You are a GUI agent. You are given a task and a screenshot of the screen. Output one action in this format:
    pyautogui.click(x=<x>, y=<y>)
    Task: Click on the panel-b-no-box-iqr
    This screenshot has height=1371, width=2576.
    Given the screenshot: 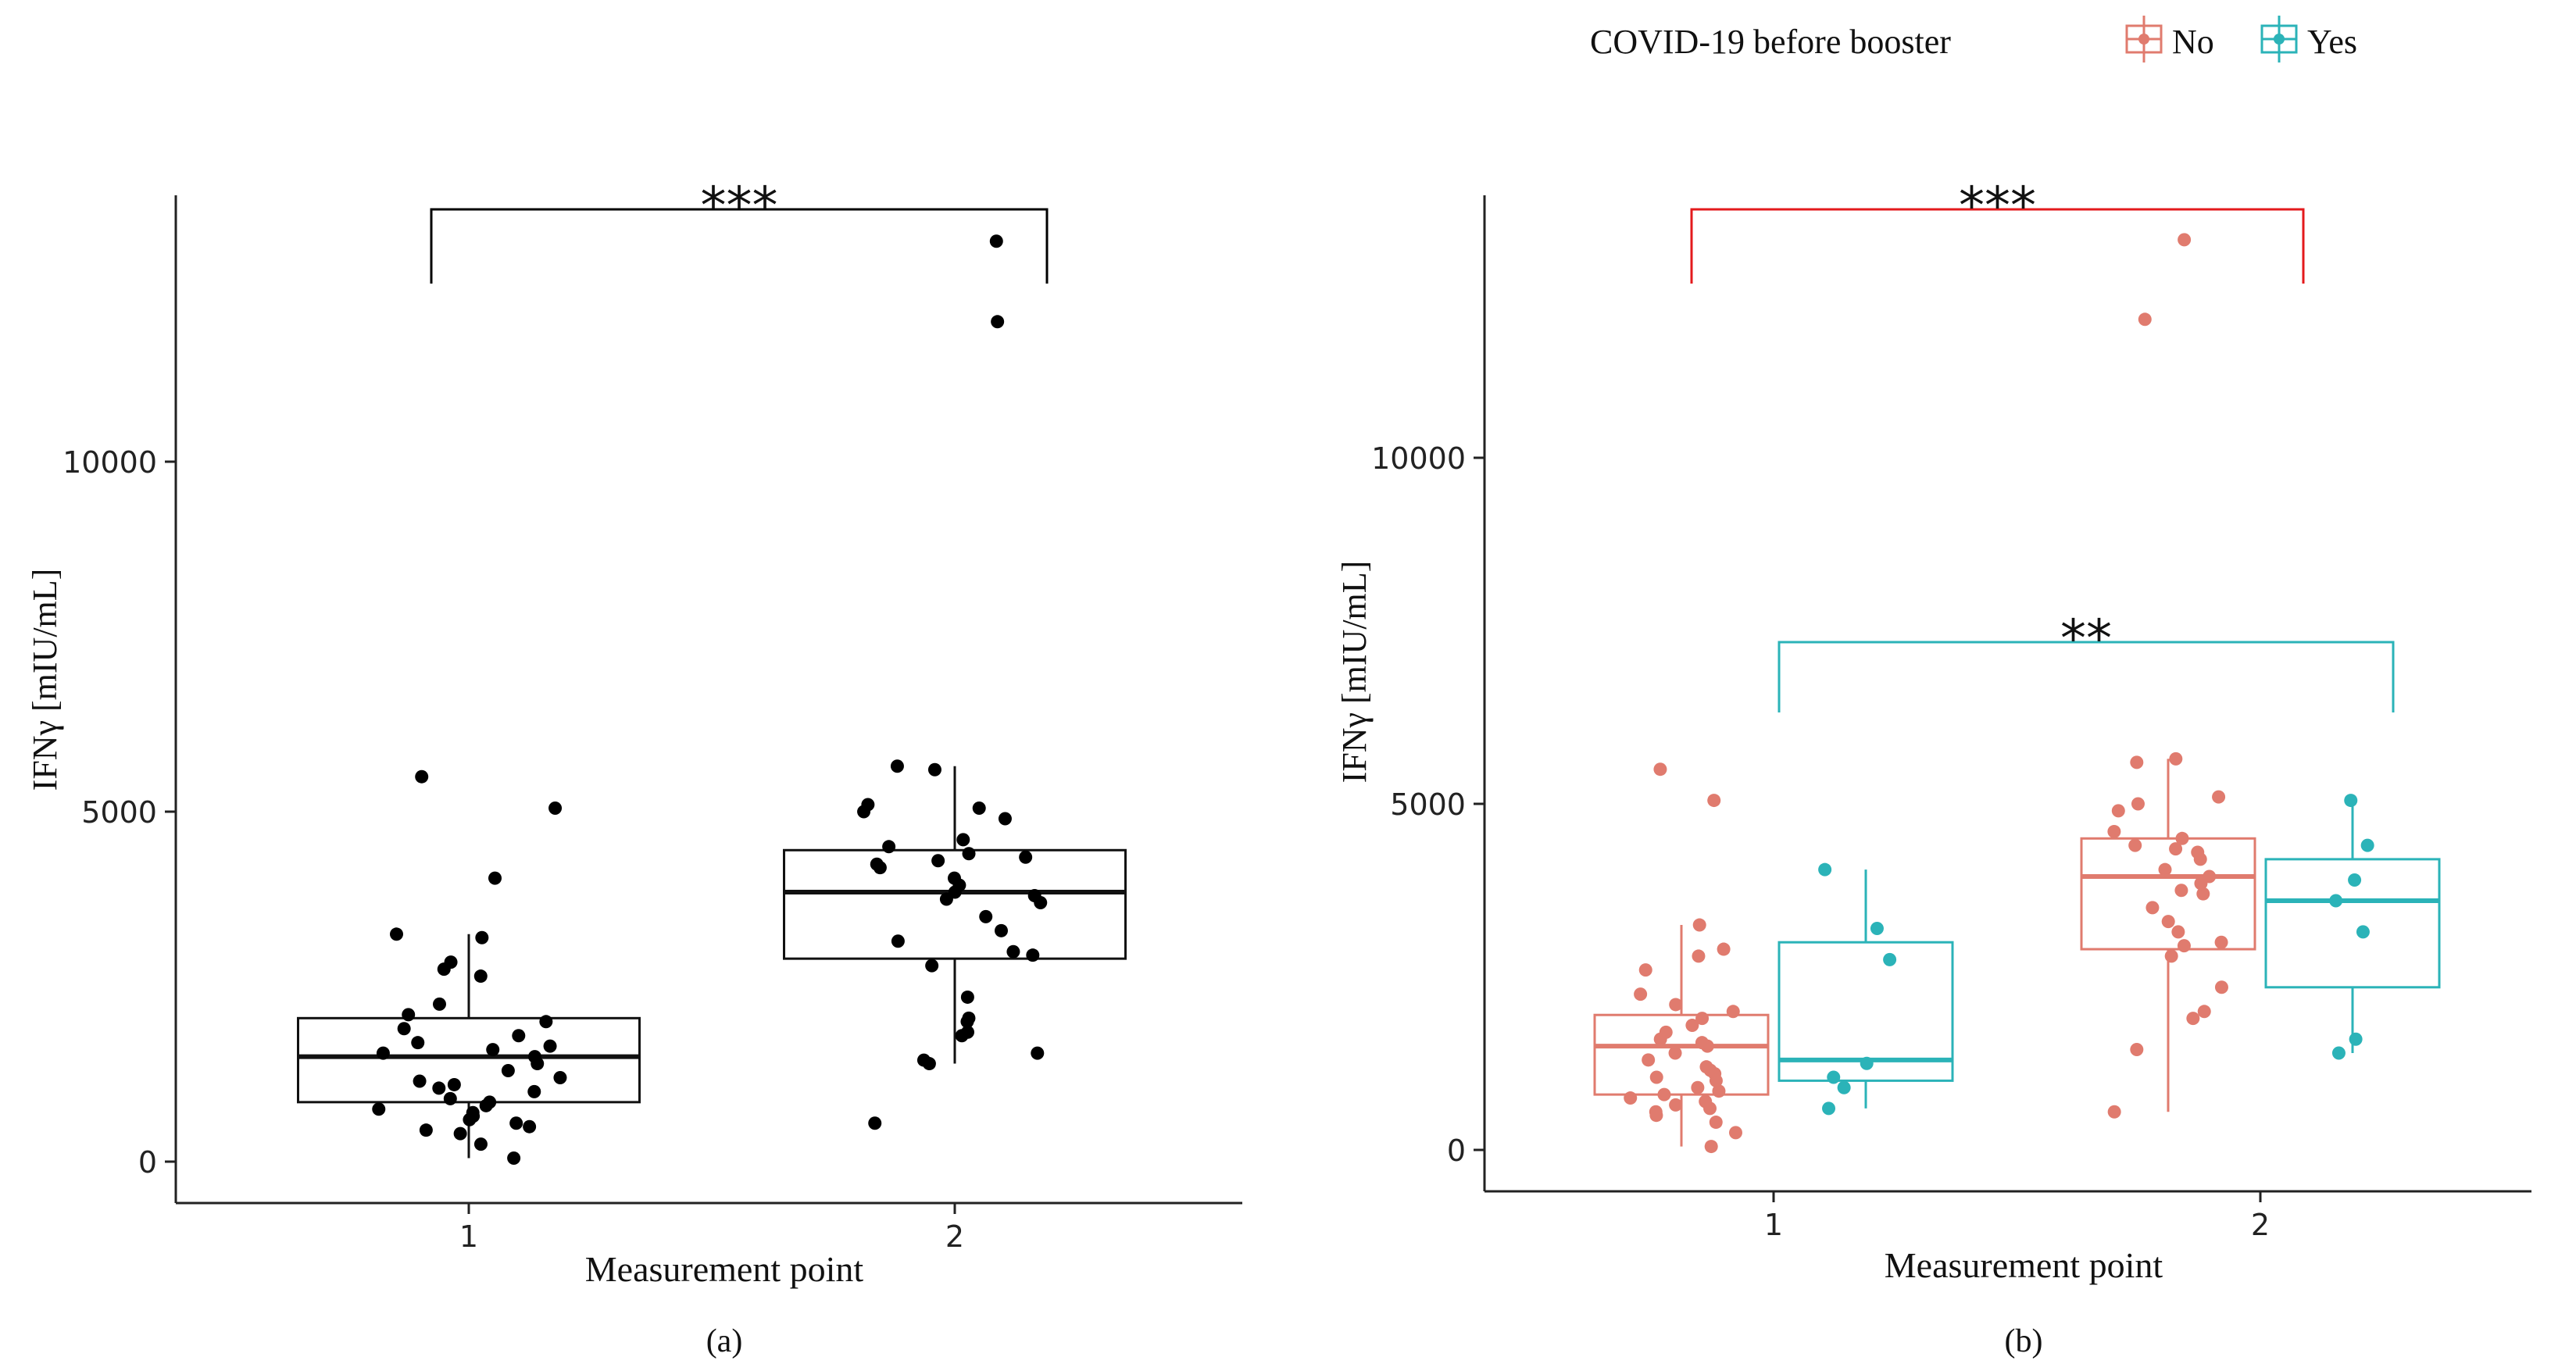 What is the action you would take?
    pyautogui.click(x=2168, y=894)
    